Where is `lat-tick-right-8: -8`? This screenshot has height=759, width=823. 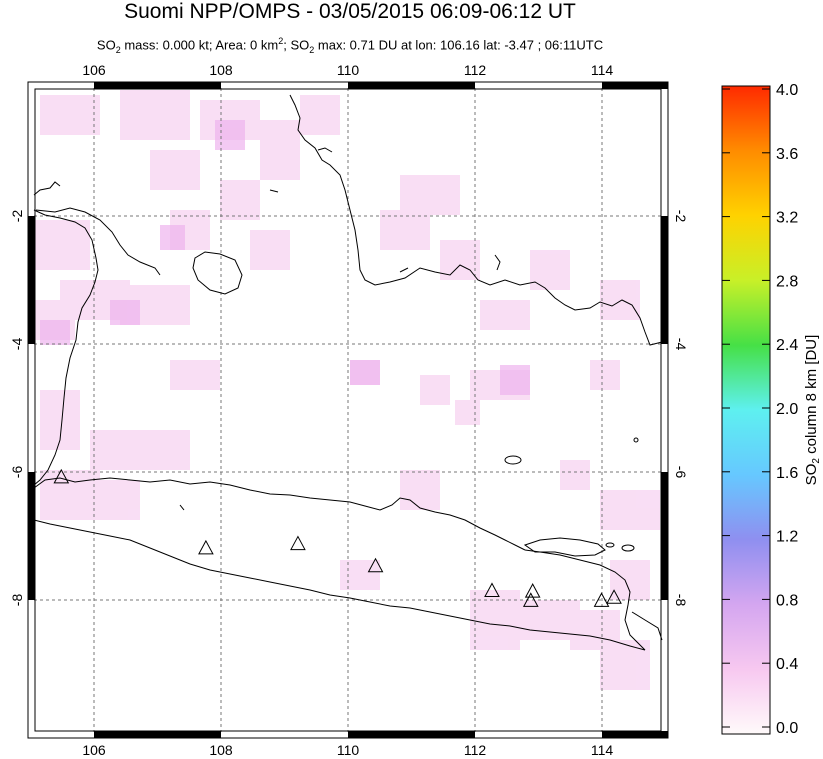 lat-tick-right-8: -8 is located at coordinates (681, 600).